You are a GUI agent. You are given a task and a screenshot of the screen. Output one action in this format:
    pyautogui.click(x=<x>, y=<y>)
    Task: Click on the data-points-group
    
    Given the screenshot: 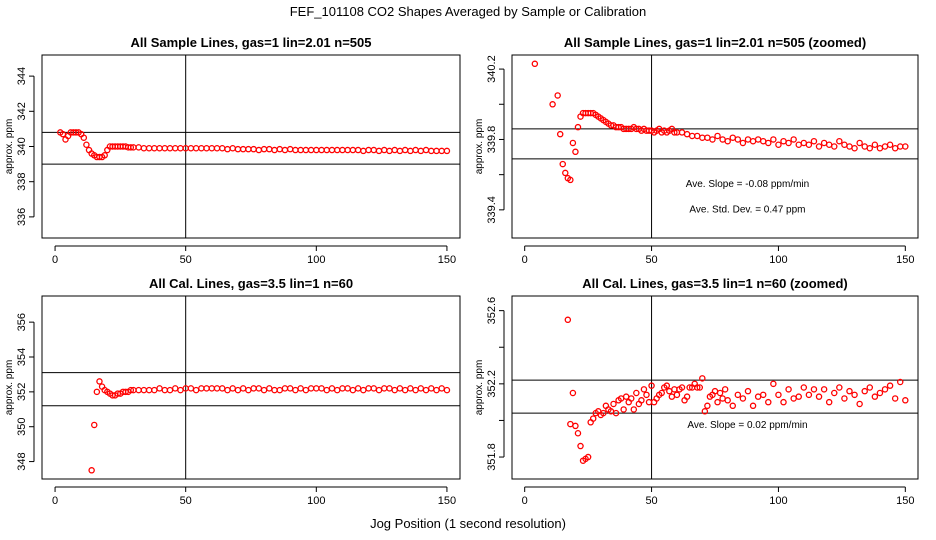 What is the action you would take?
    pyautogui.click(x=720, y=122)
    